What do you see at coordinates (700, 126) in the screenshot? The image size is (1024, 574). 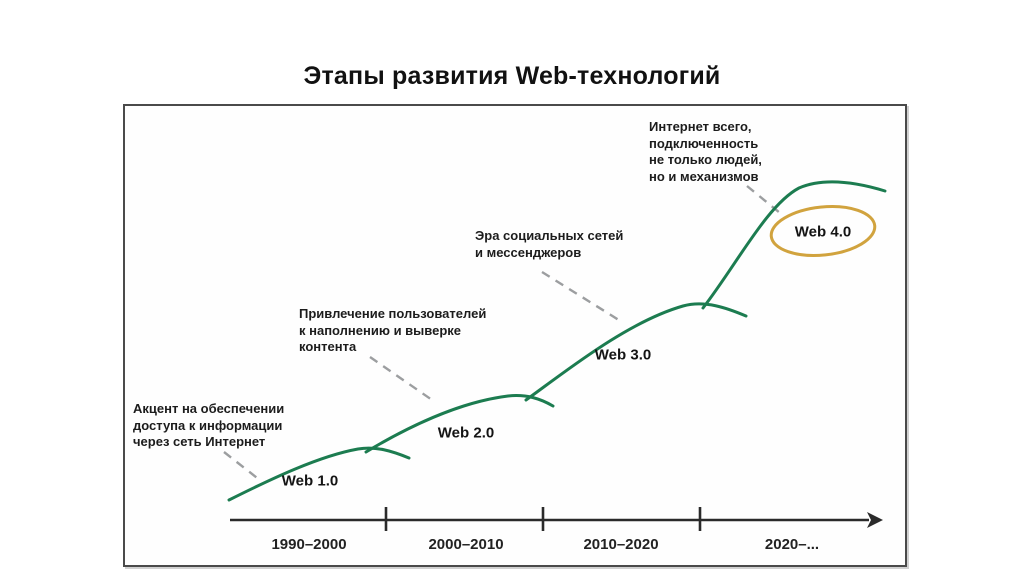 I see `annotation-line: Интернет всего,` at bounding box center [700, 126].